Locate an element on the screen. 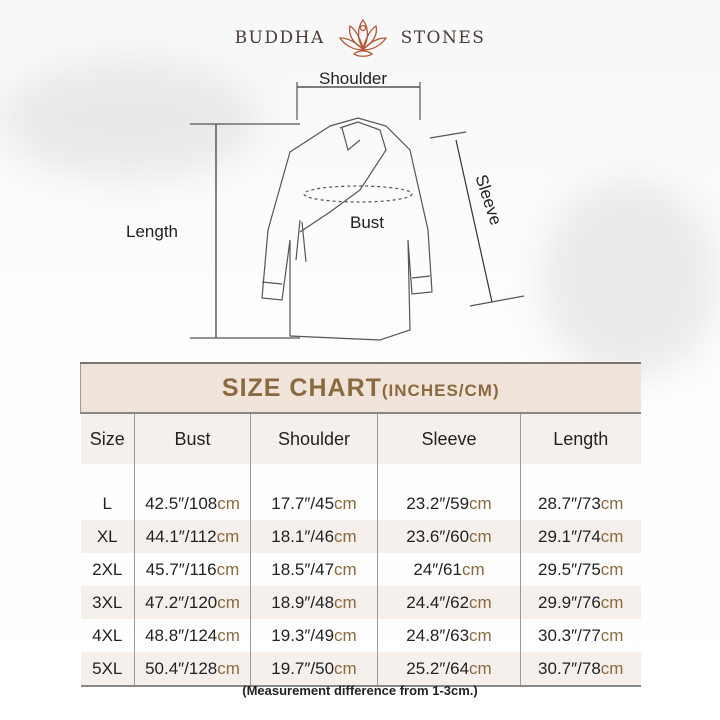 Image resolution: width=720 pixels, height=720 pixels. measurement-cell: 44.1″/112cm is located at coordinates (192, 536).